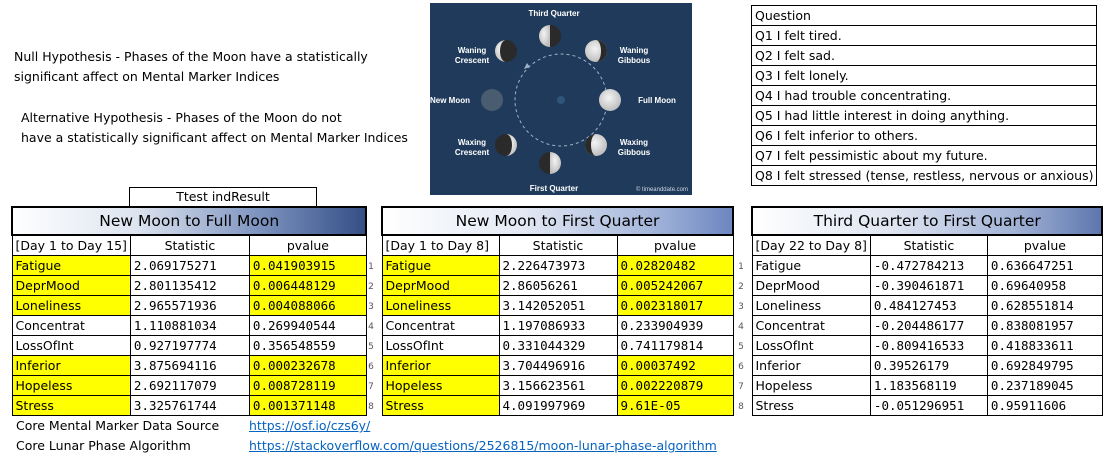 The image size is (1104, 456). I want to click on pvalue-value: 0.041903915, so click(307, 265).